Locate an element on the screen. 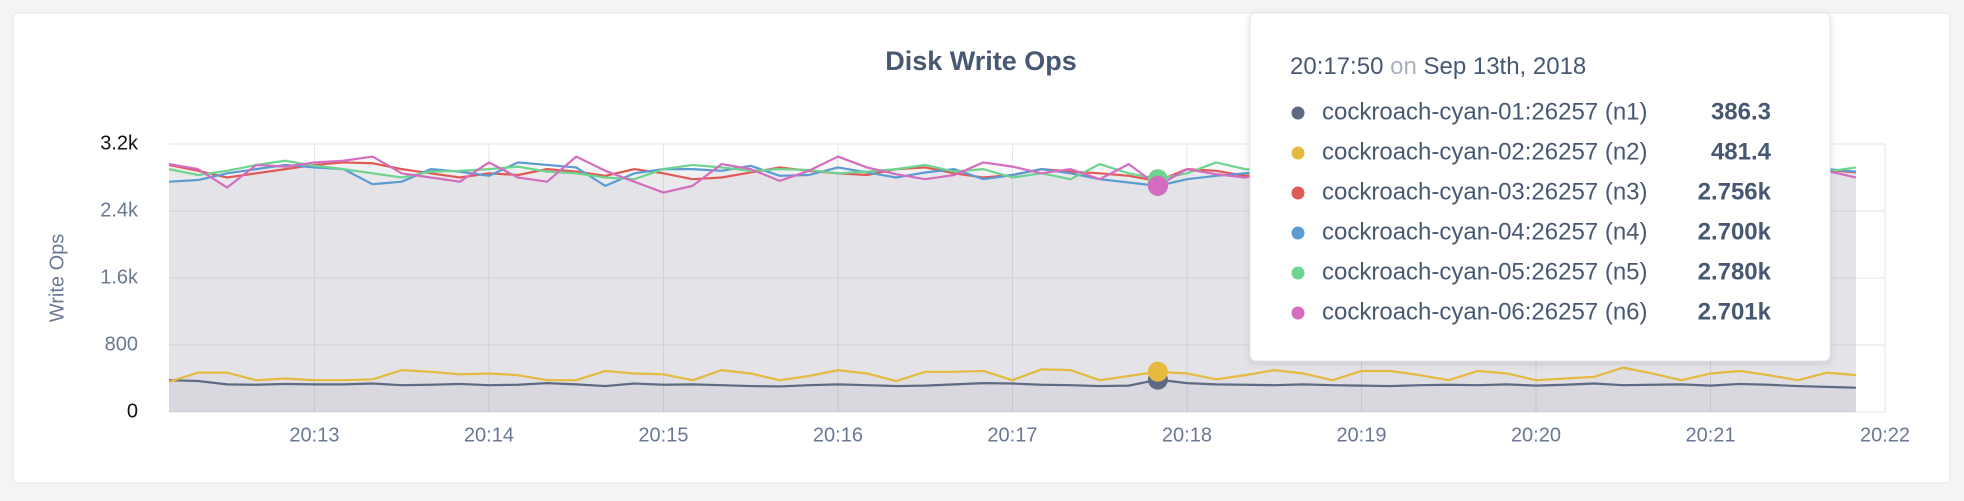 The image size is (1964, 501). y-axis-label: Write Ops is located at coordinates (57, 278).